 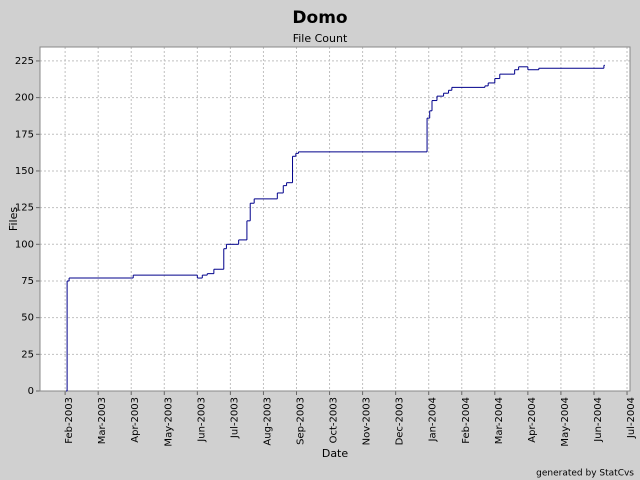 What do you see at coordinates (69, 420) in the screenshot?
I see `x-tick-label: Feb-2003` at bounding box center [69, 420].